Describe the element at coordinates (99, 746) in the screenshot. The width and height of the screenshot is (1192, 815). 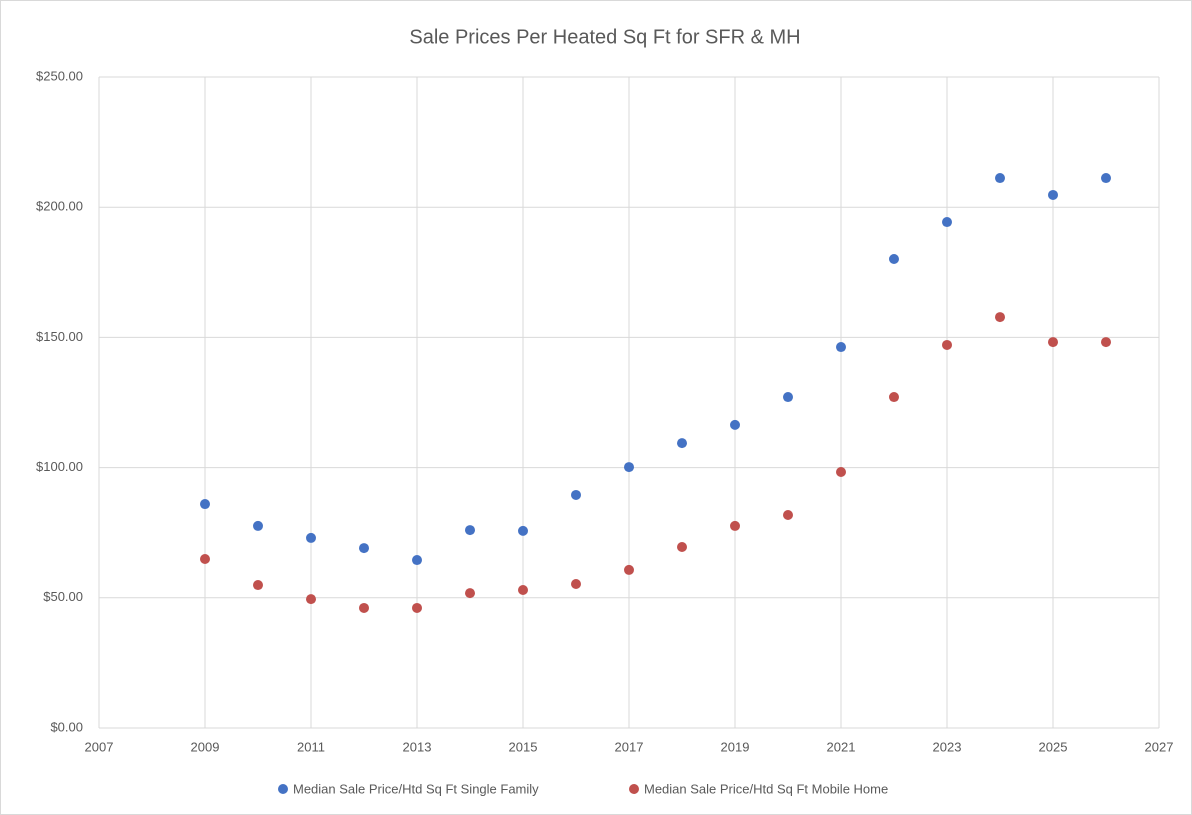
I see `x-tick-label: 2007` at that location.